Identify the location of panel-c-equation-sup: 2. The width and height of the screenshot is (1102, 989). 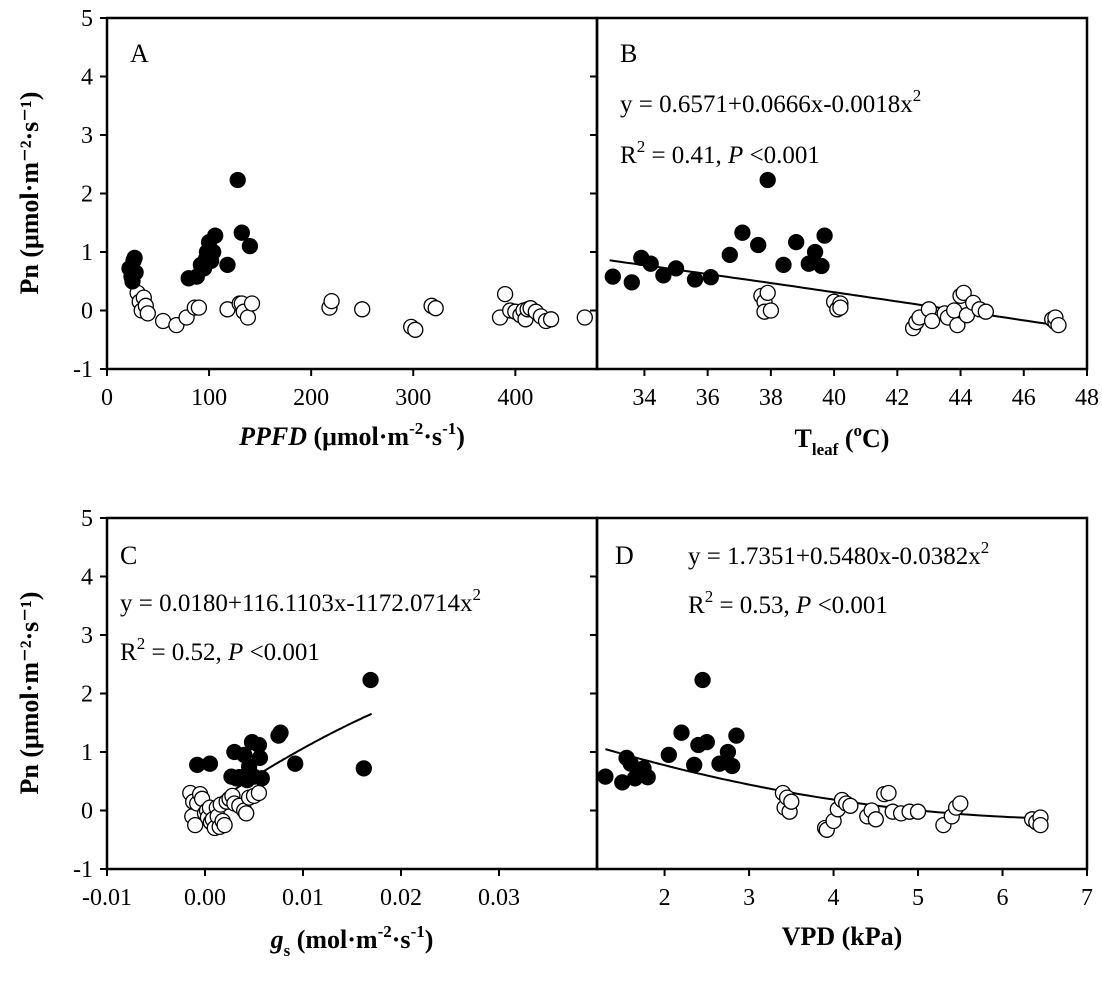
(477, 594).